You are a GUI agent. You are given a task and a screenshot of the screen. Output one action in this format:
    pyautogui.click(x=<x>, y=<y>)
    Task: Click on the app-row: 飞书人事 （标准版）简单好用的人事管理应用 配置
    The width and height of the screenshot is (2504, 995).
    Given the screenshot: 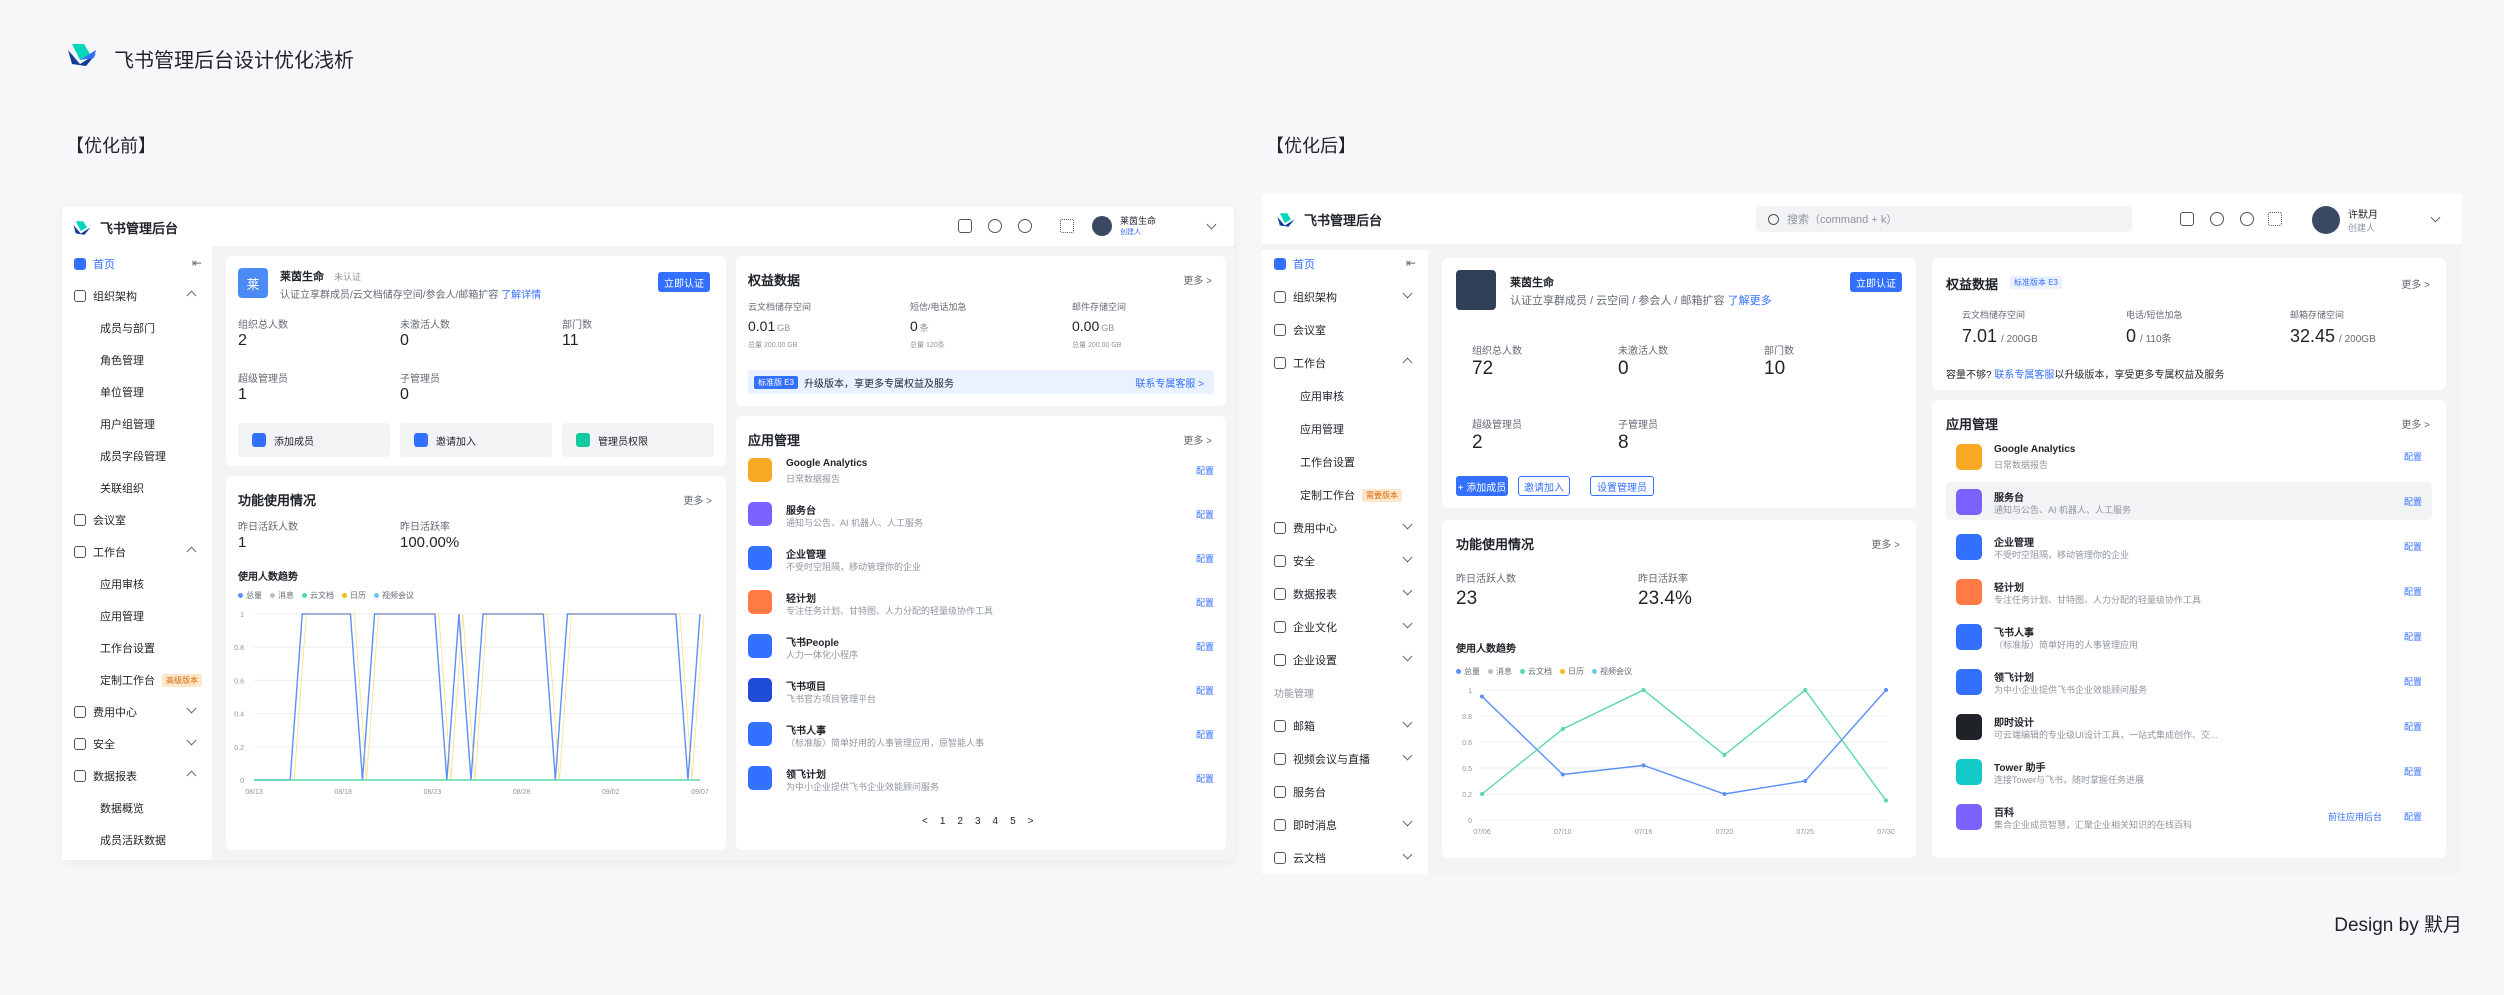 What is the action you would take?
    pyautogui.click(x=2189, y=640)
    